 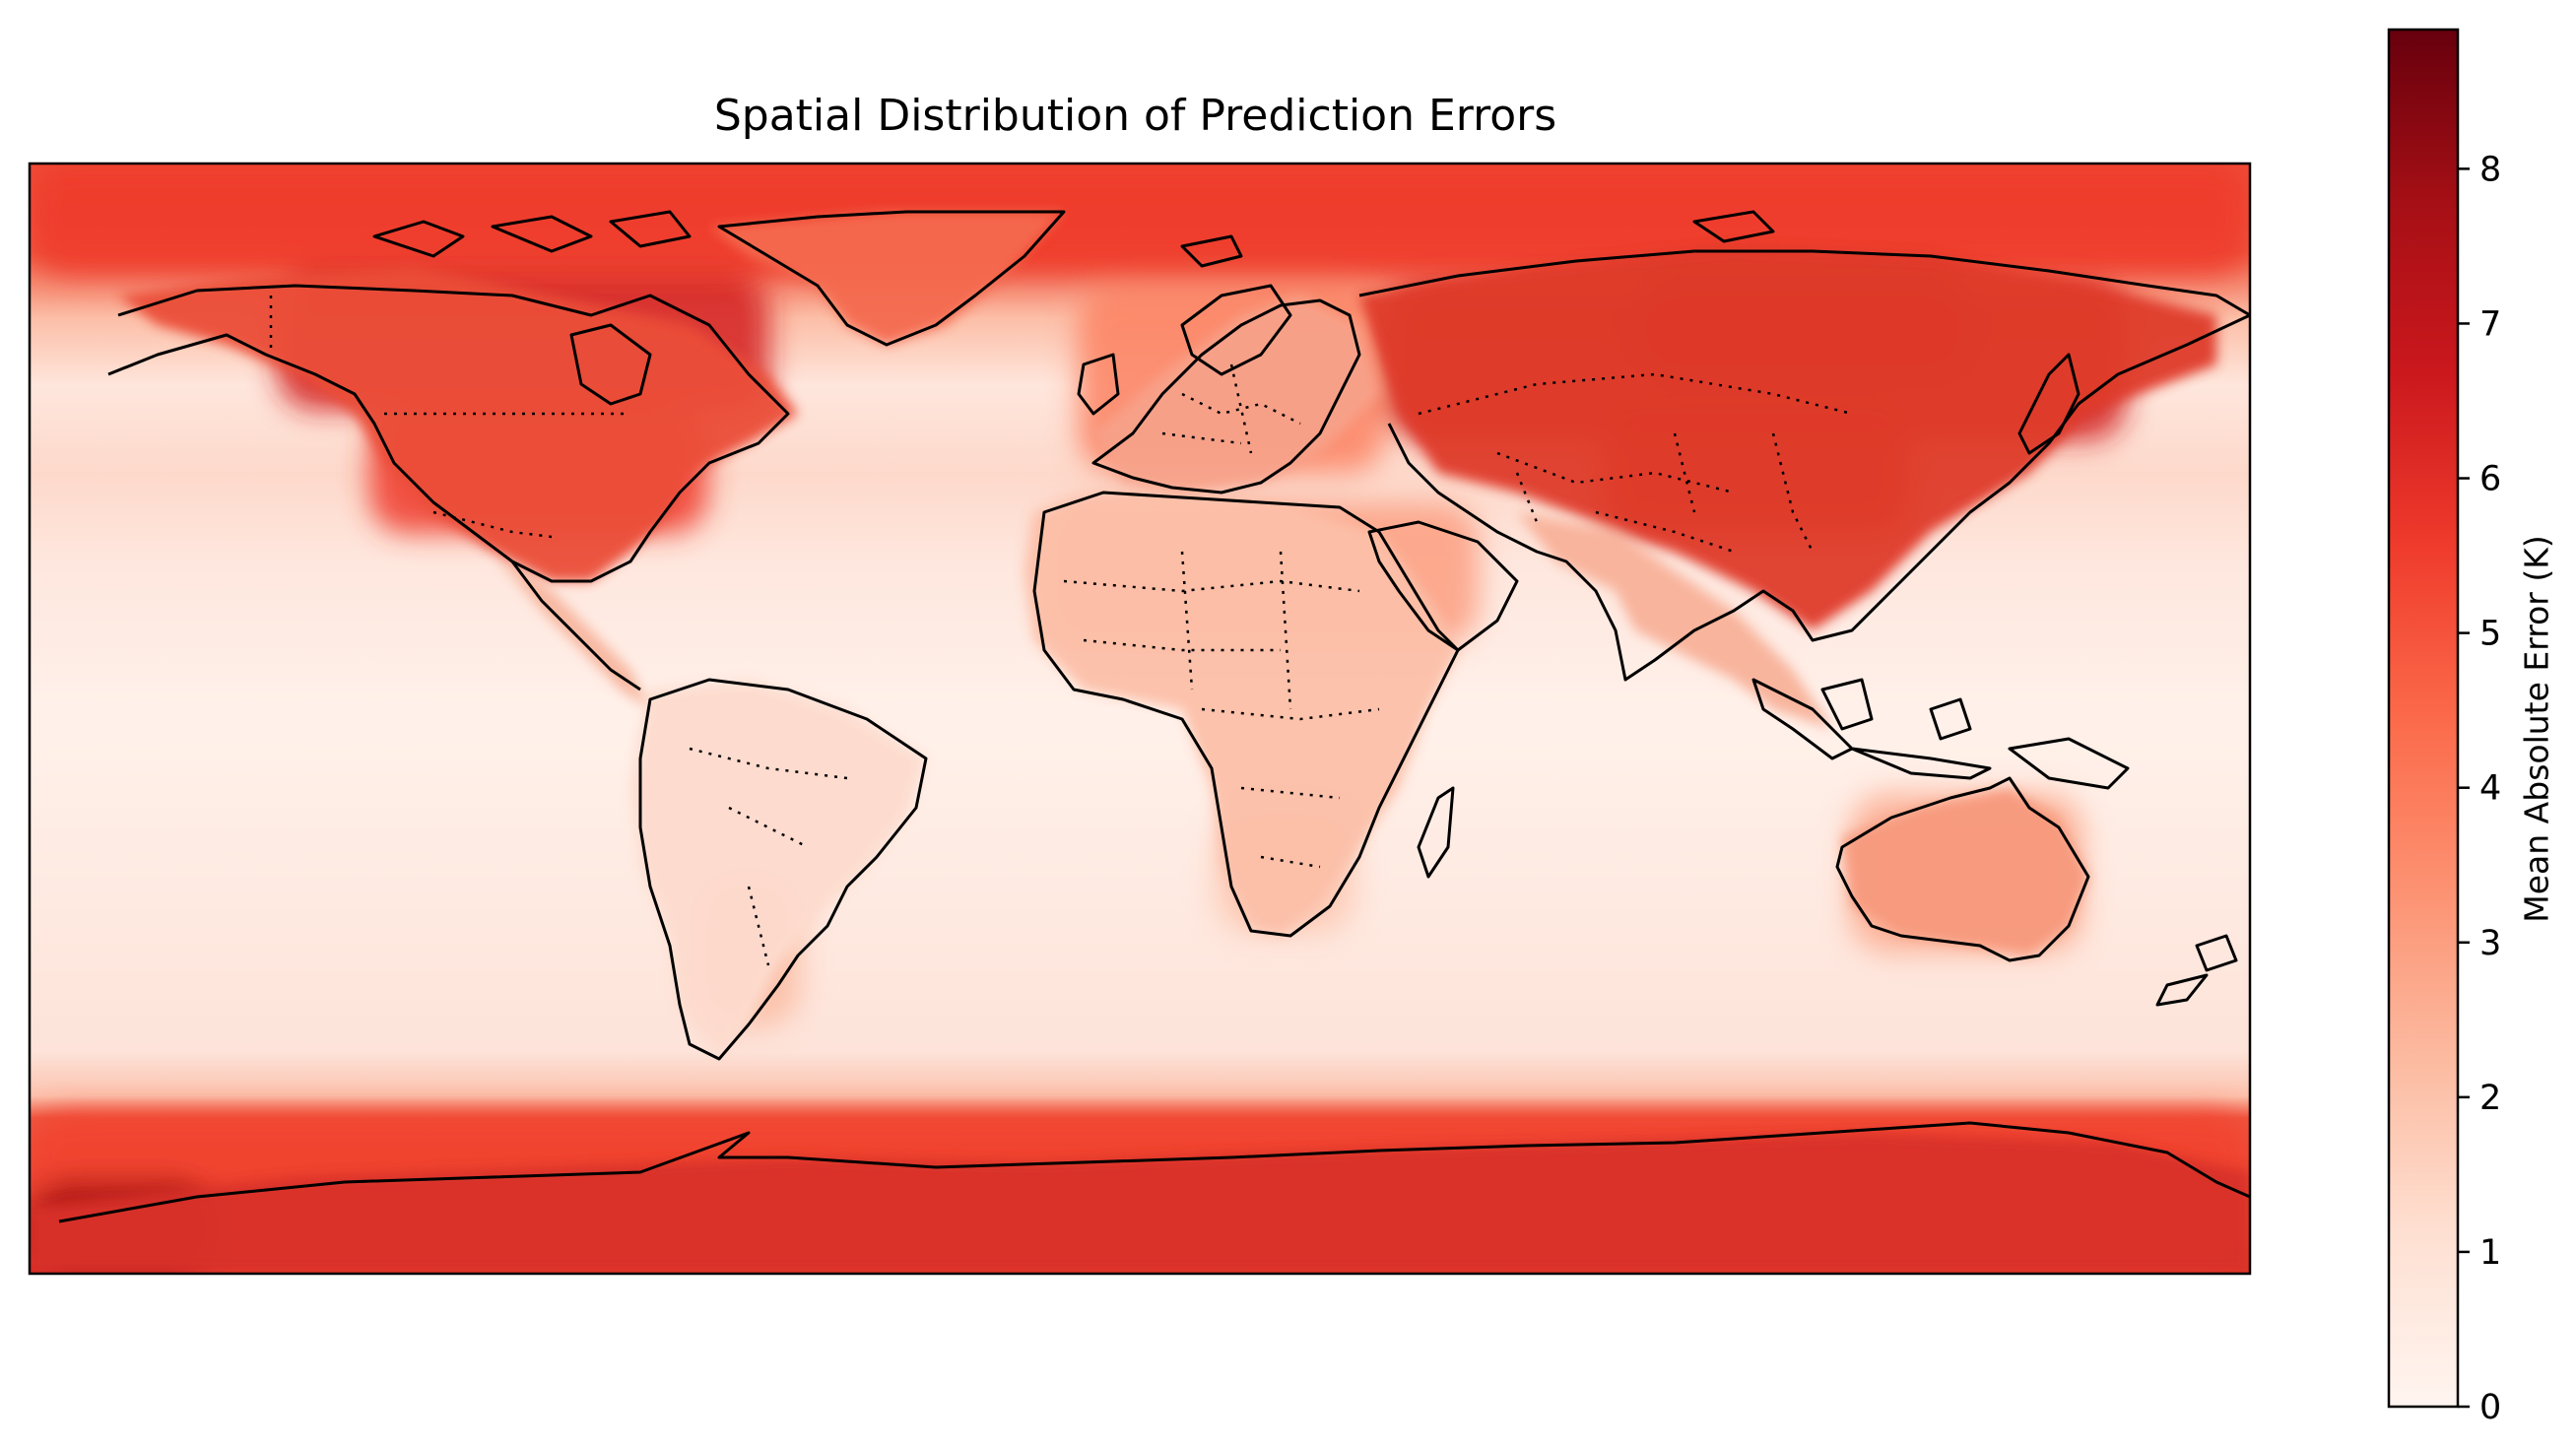 I want to click on colorbar-tick-label: 2, so click(x=2490, y=1098).